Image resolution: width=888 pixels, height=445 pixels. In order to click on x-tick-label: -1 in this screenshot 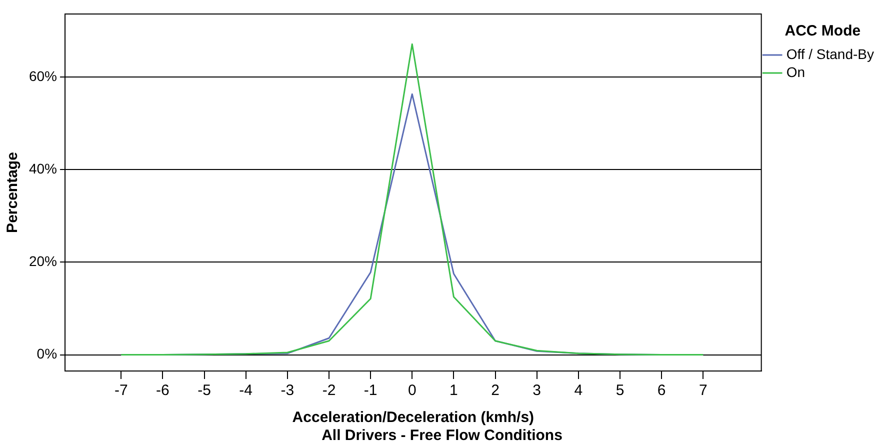, I will do `click(371, 391)`.